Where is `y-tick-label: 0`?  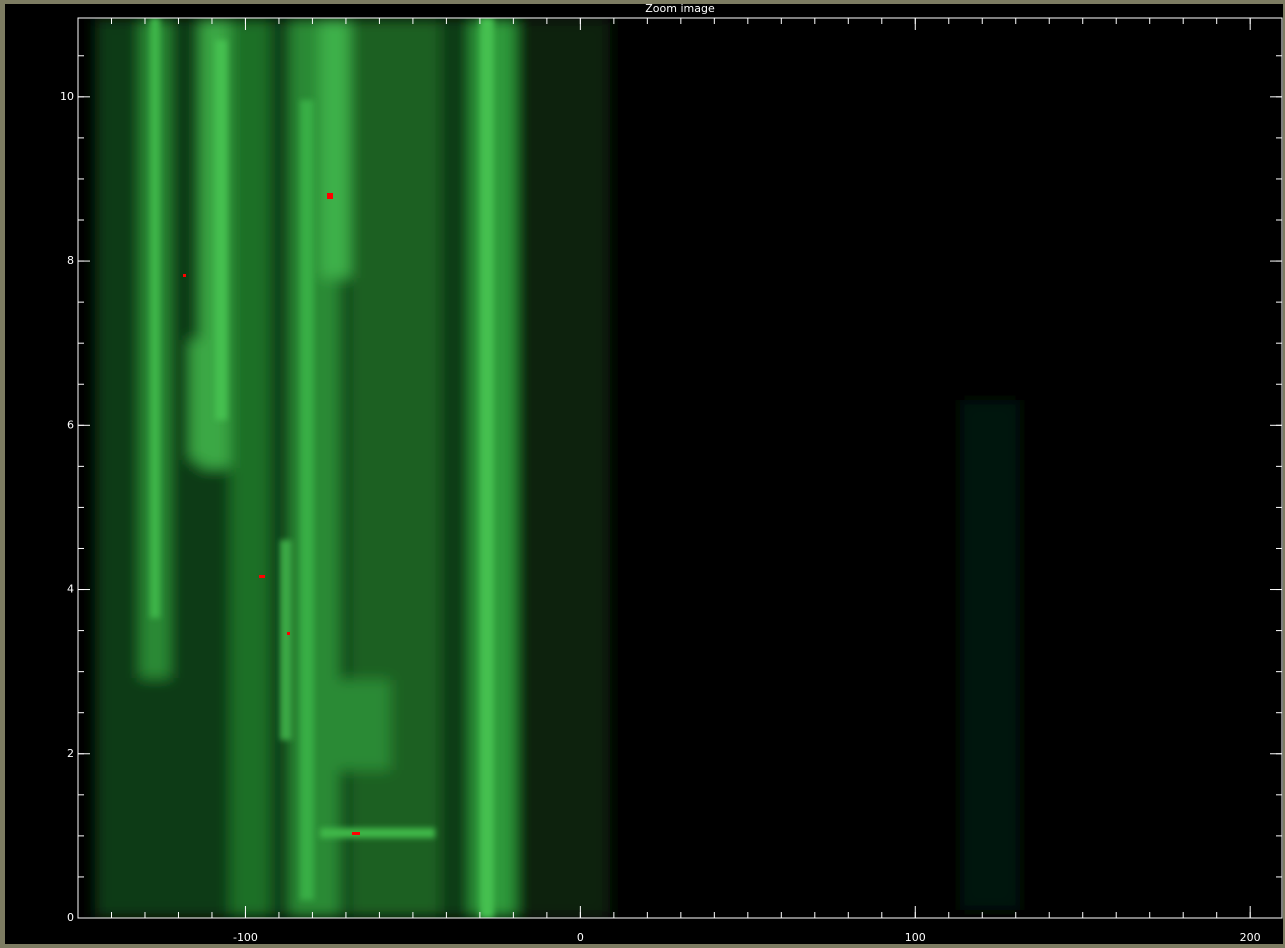
y-tick-label: 0 is located at coordinates (70, 917).